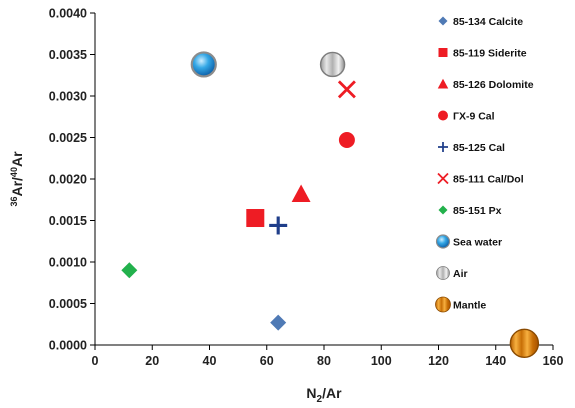 This screenshot has width=575, height=408. I want to click on y-tick-label: 0.0020, so click(68, 180).